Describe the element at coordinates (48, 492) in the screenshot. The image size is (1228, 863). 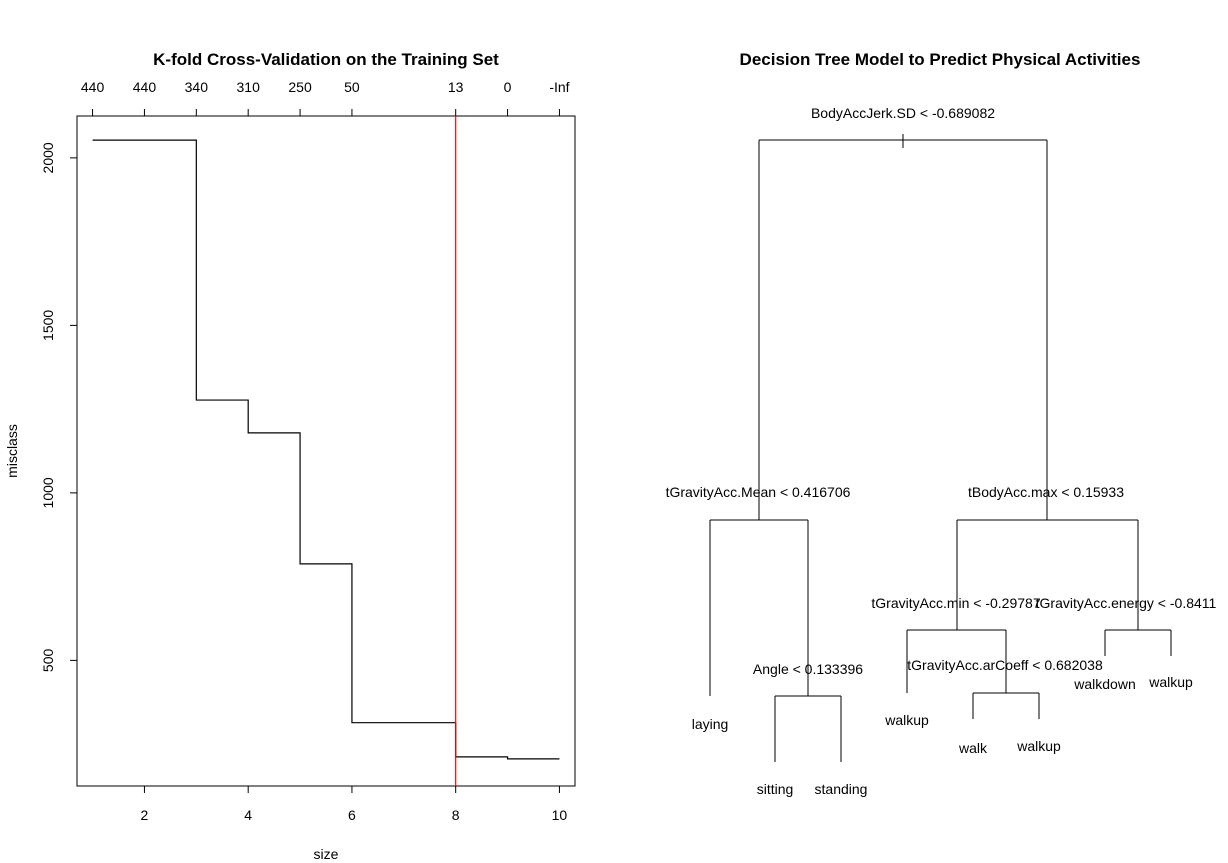
I see `cv-y-tick-label: 1000` at that location.